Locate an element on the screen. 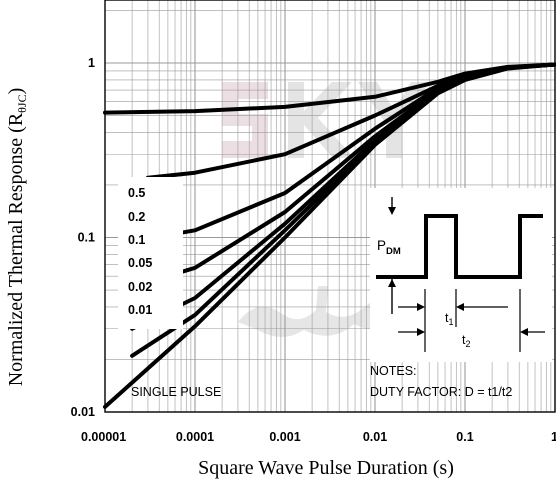 The image size is (556, 491). x-tick-label: 0.001 is located at coordinates (284, 437).